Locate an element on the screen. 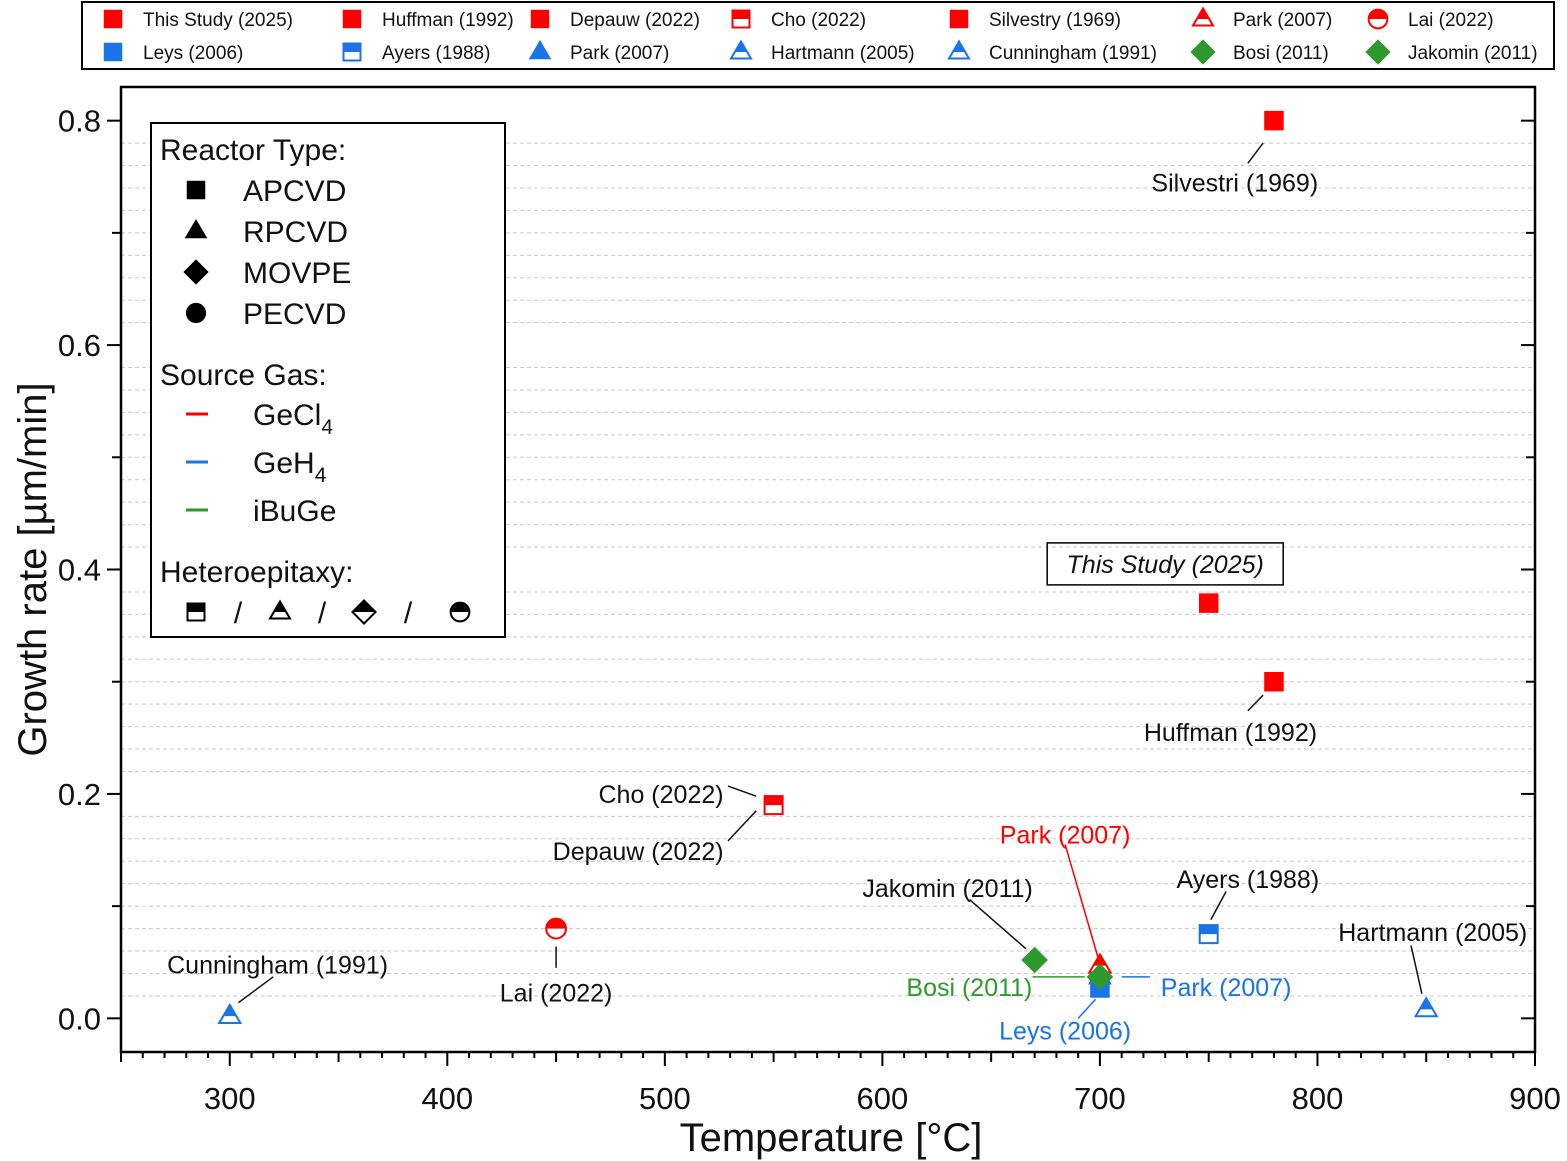  heteroepitaxy-title: Heteroepitaxy: is located at coordinates (256, 572).